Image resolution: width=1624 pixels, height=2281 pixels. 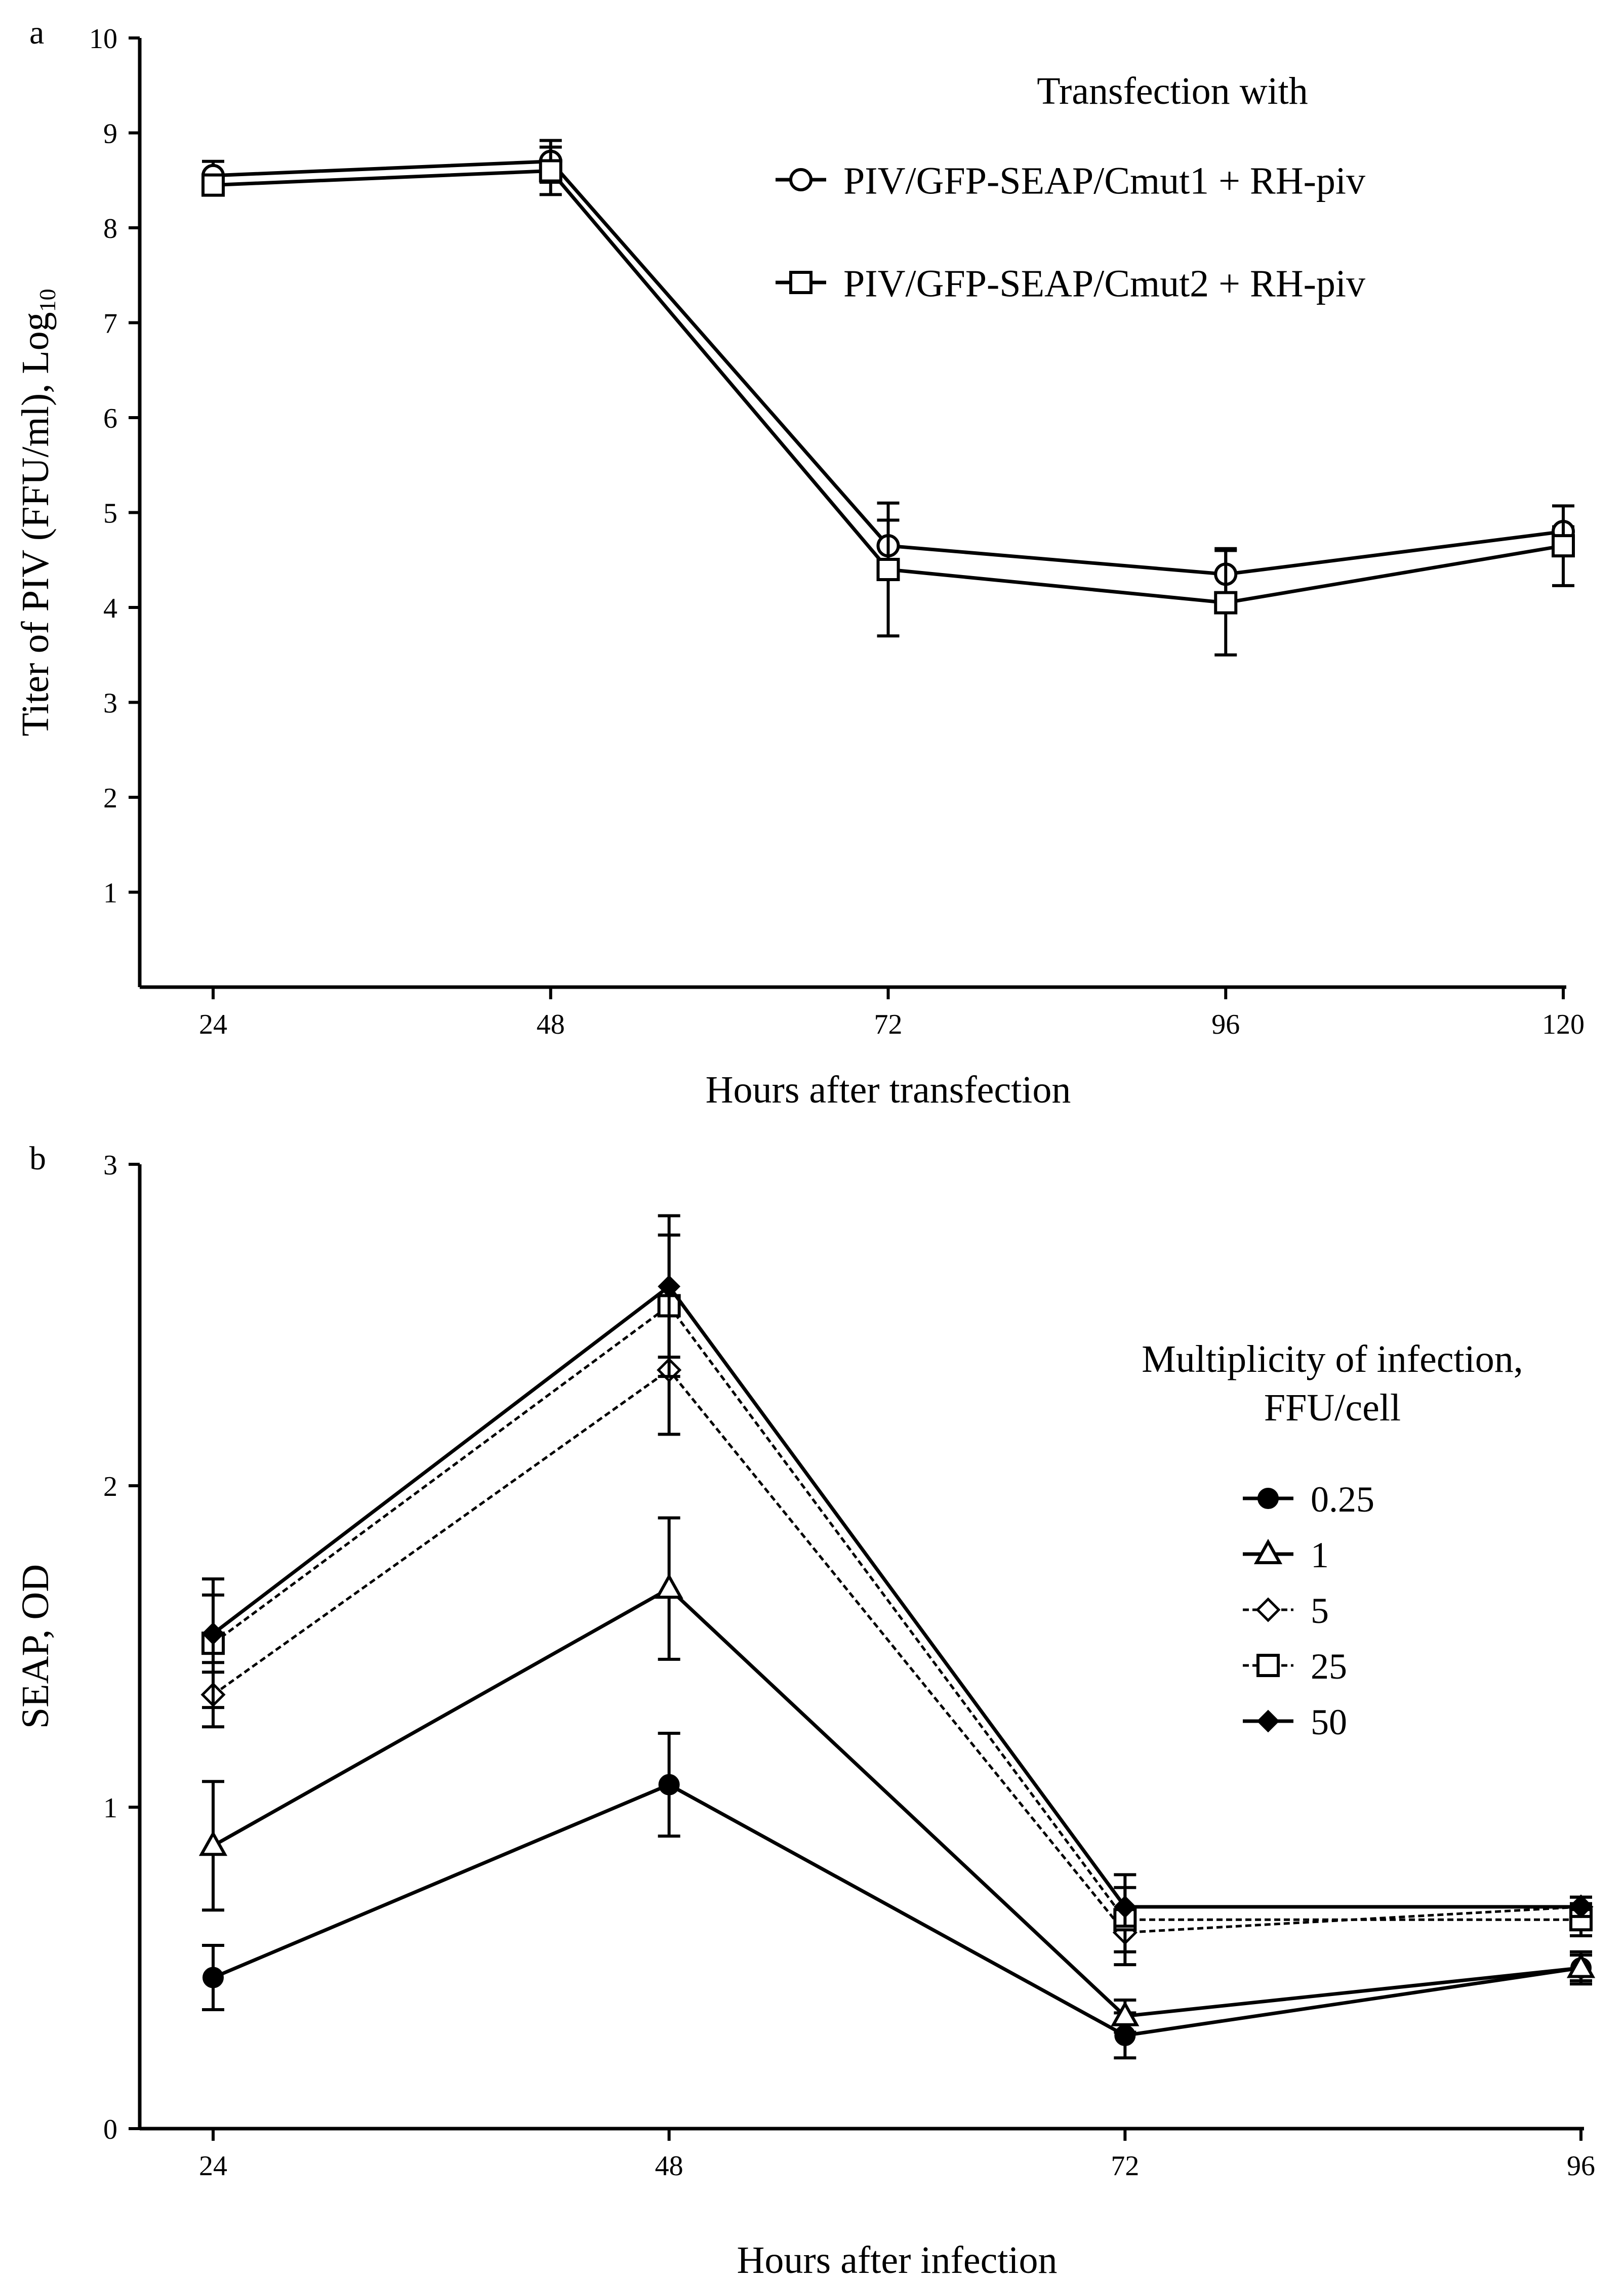 What do you see at coordinates (1172, 91) in the screenshot?
I see `legend-title: Transfection with` at bounding box center [1172, 91].